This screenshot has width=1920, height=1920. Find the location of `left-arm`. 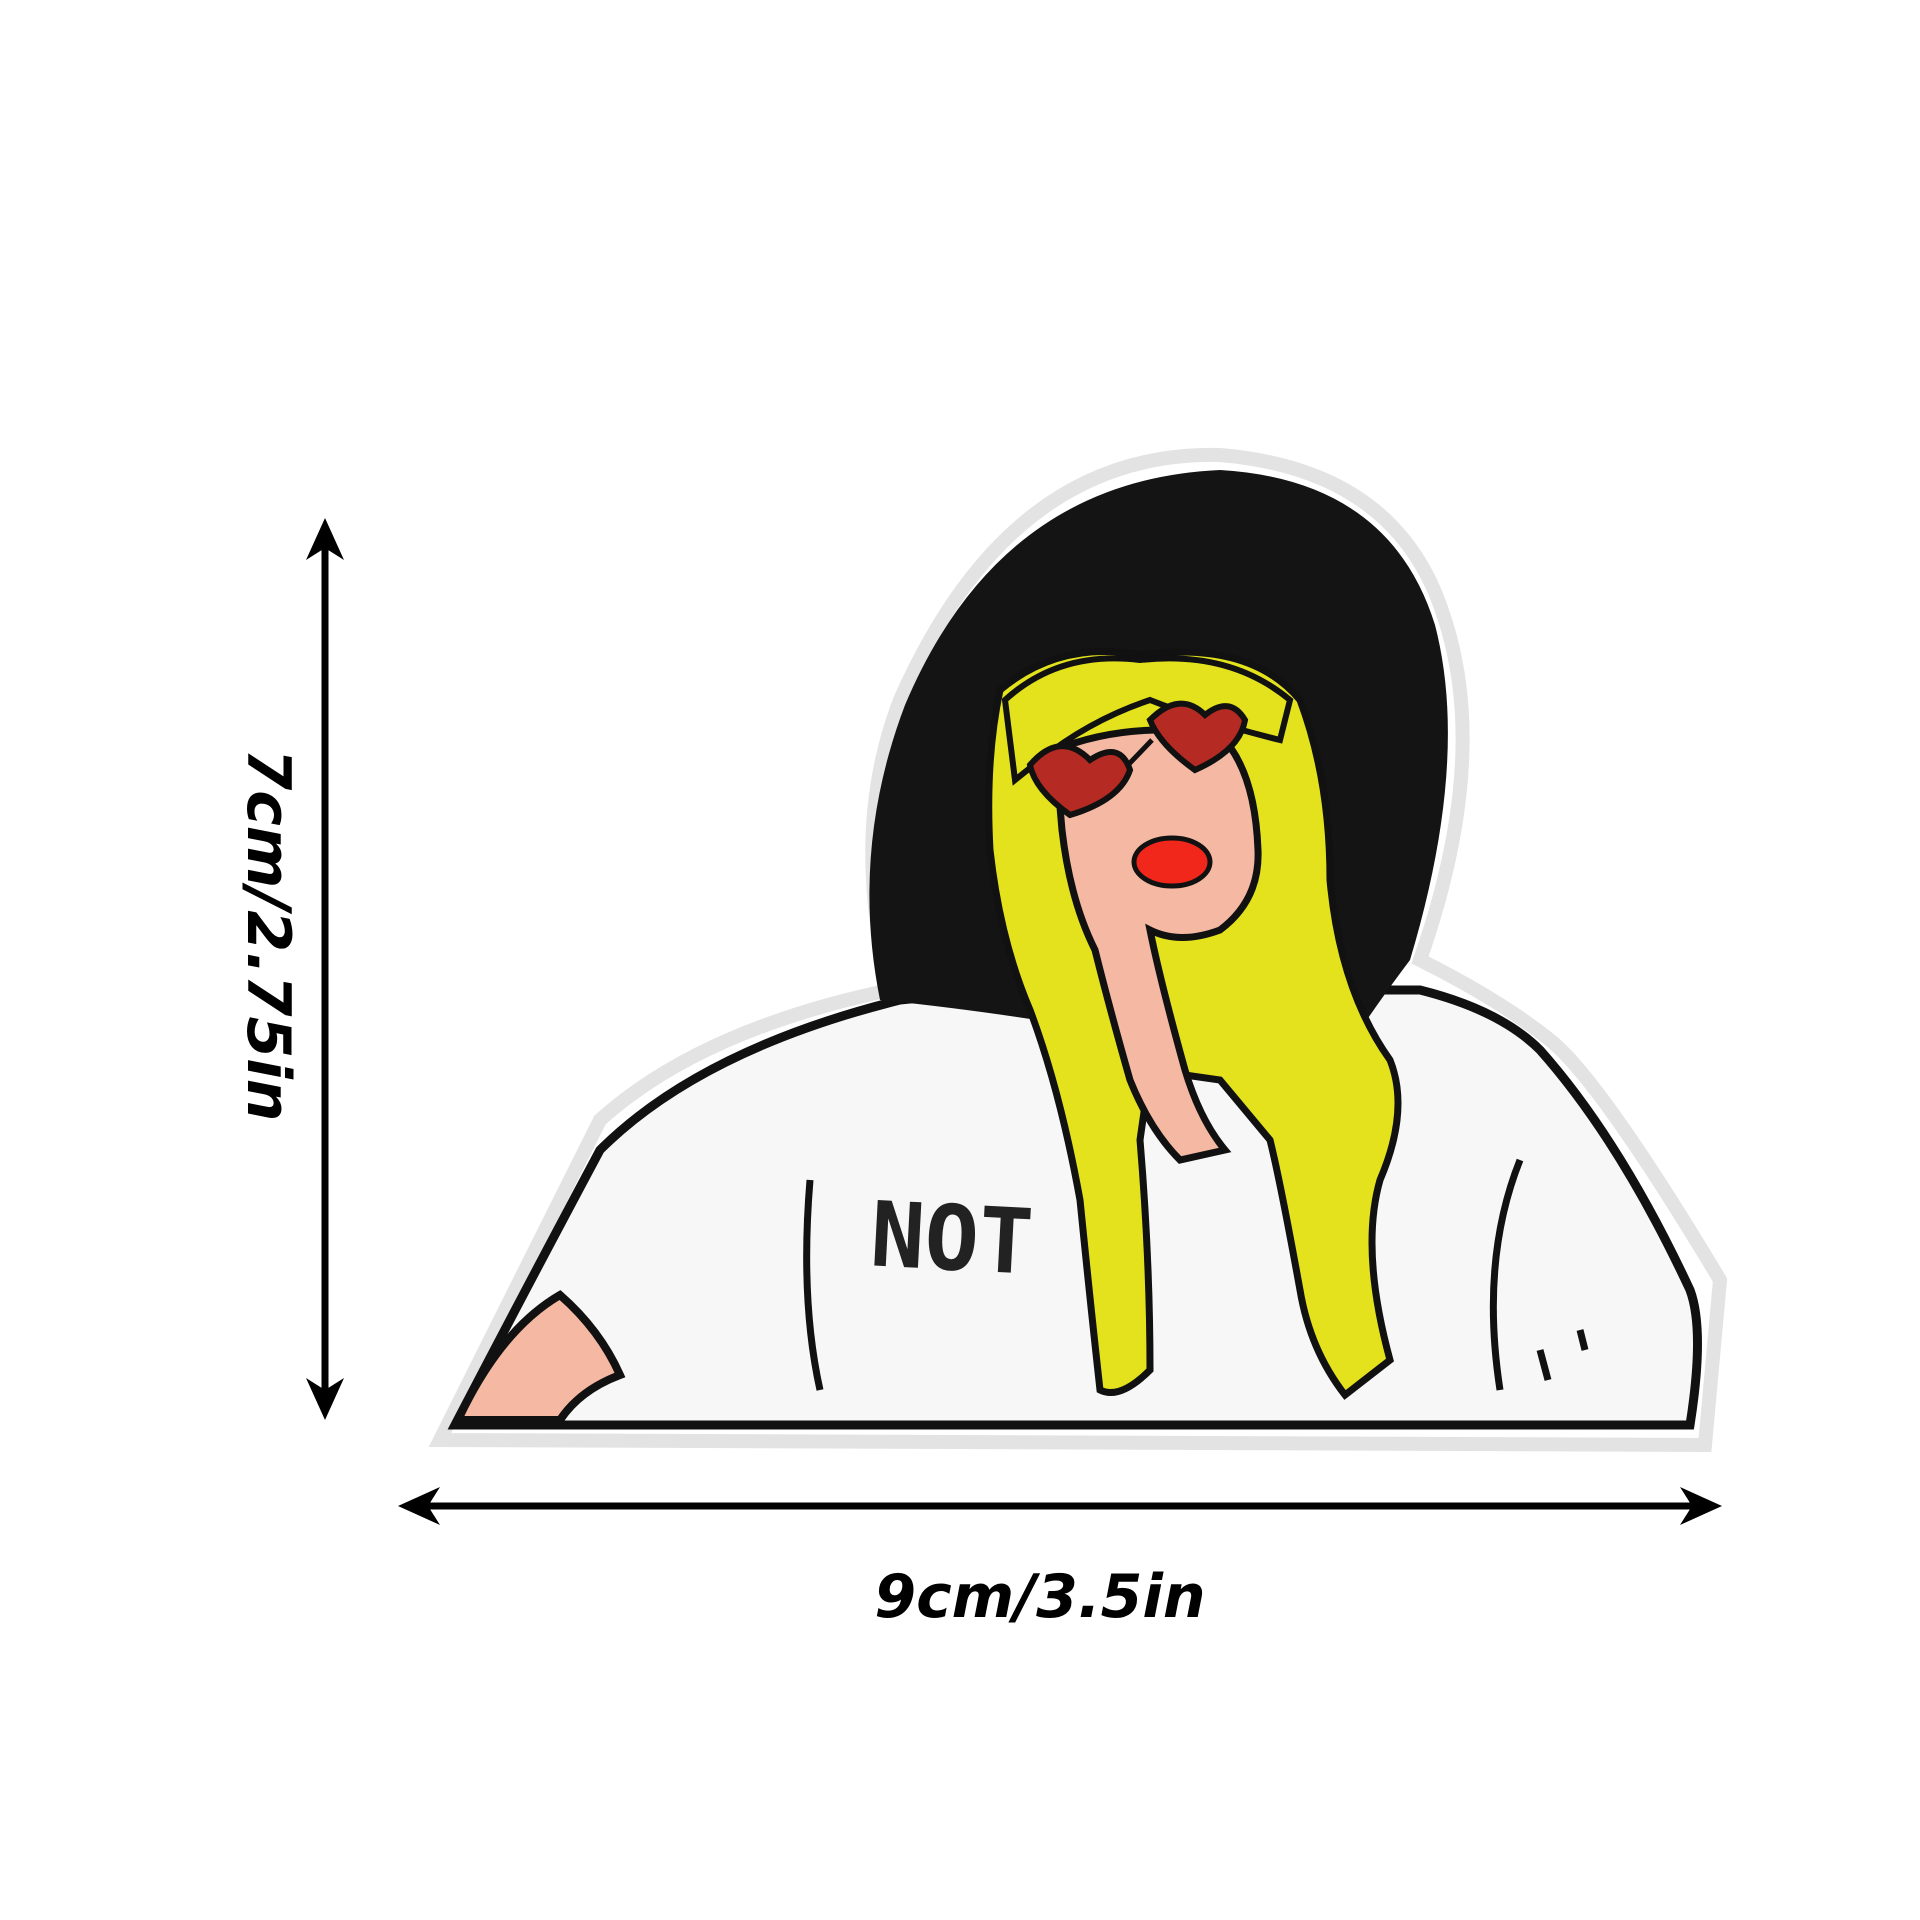

left-arm is located at coordinates (538, 1357).